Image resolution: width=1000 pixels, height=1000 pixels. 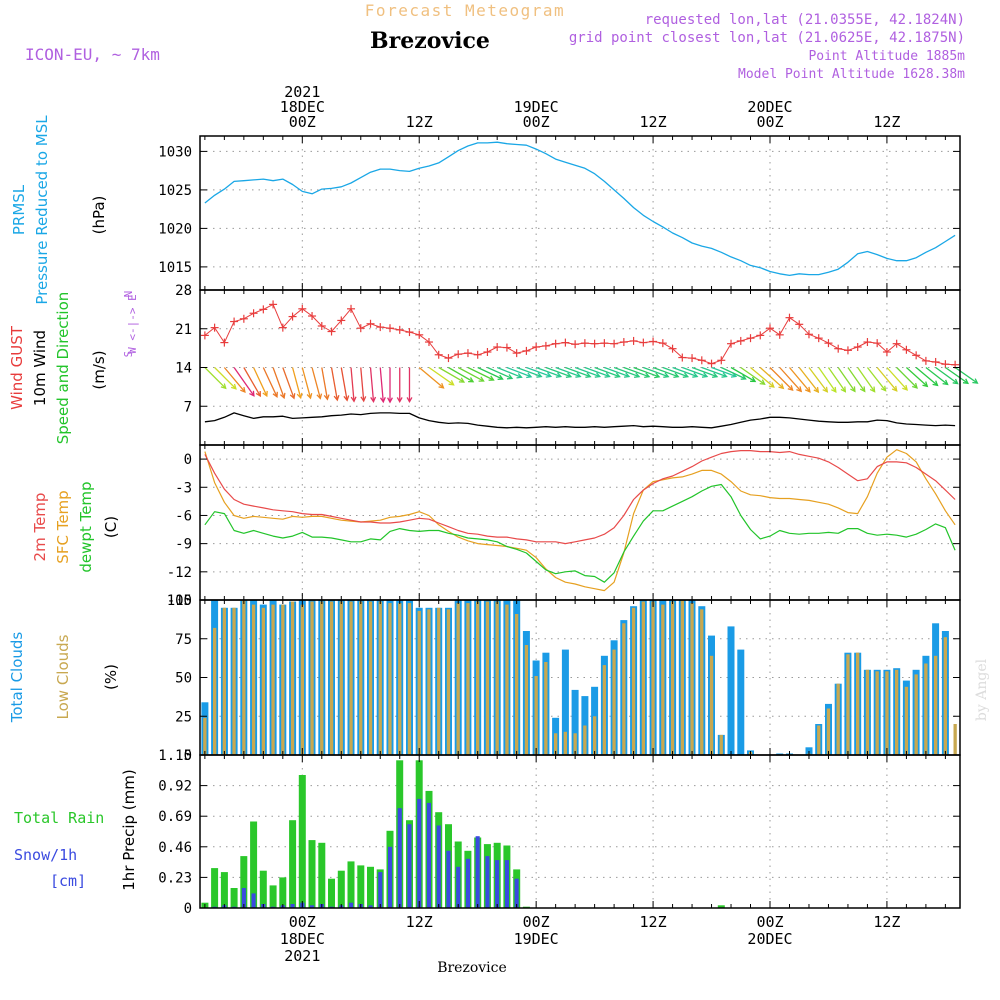 I want to click on y-tick-label: 1015, so click(x=175, y=268).